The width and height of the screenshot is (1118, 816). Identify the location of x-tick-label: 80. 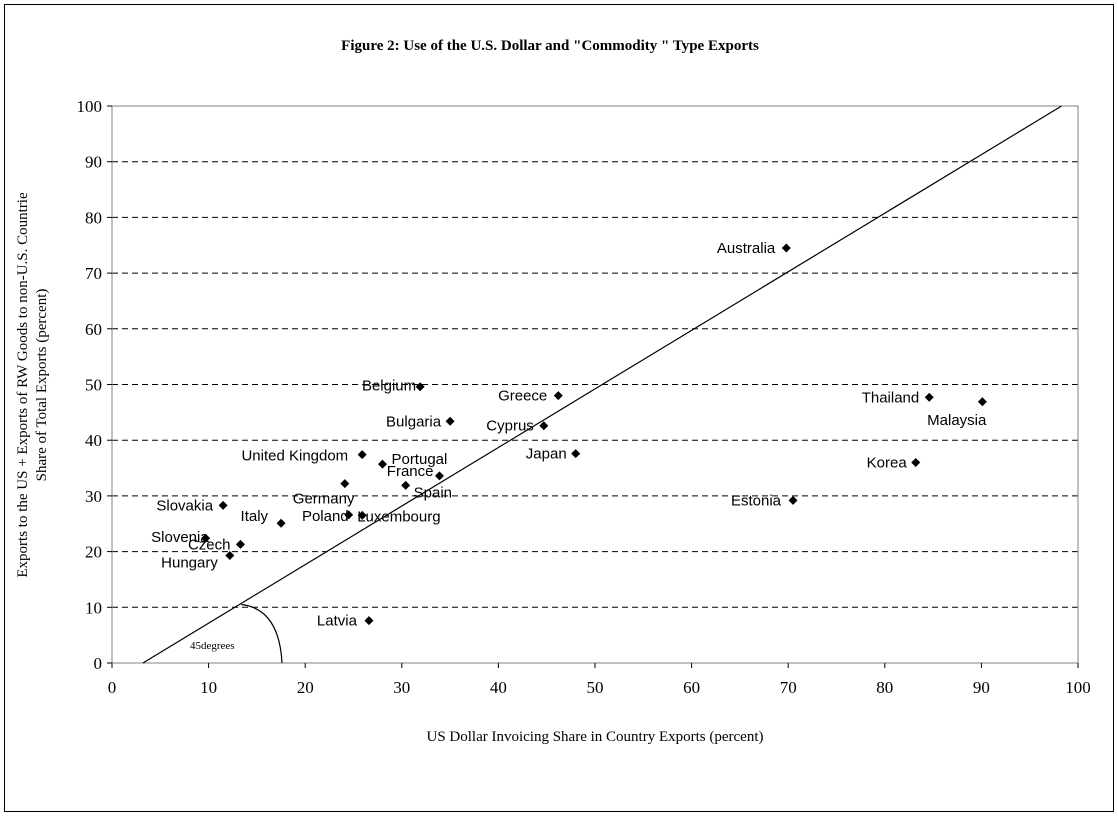
(884, 687).